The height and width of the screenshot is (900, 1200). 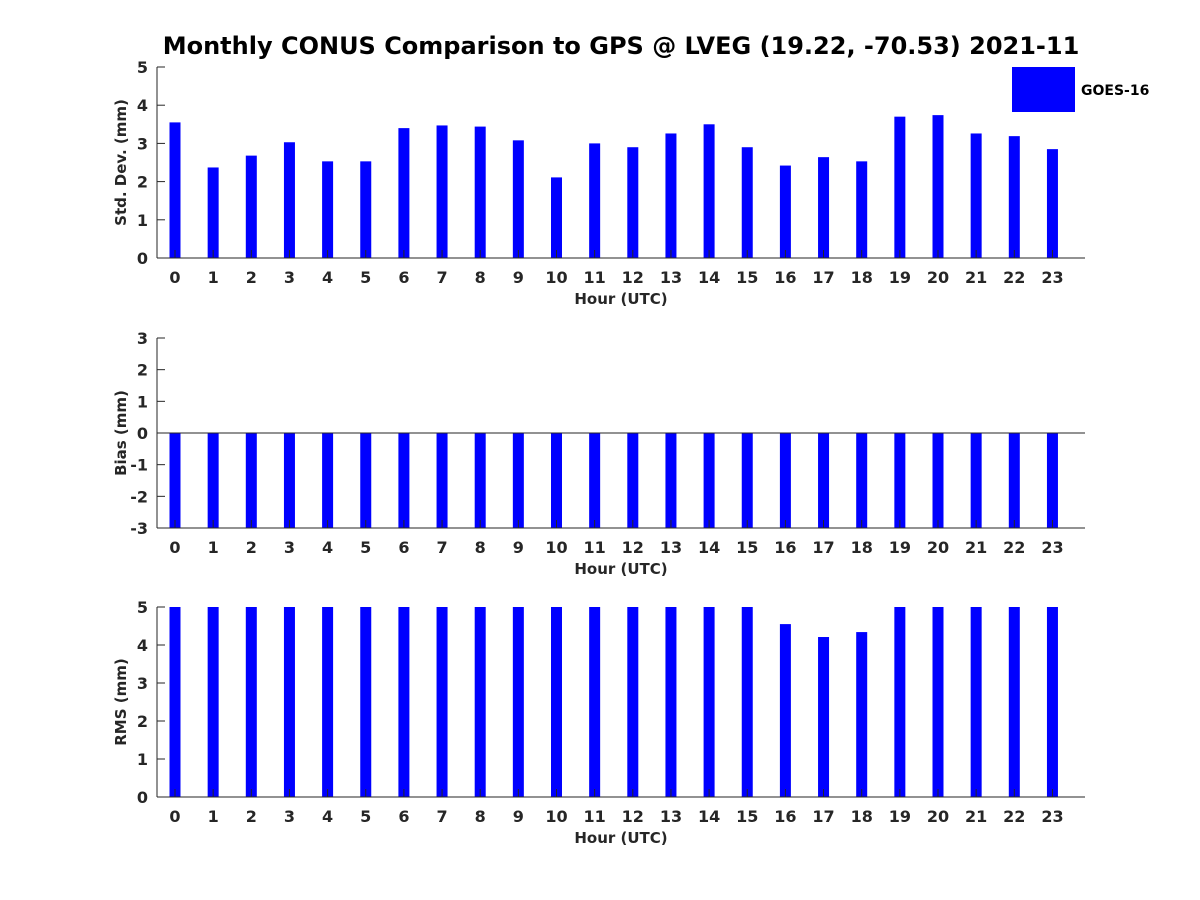 What do you see at coordinates (139, 496) in the screenshot?
I see `y-tick-label: -2` at bounding box center [139, 496].